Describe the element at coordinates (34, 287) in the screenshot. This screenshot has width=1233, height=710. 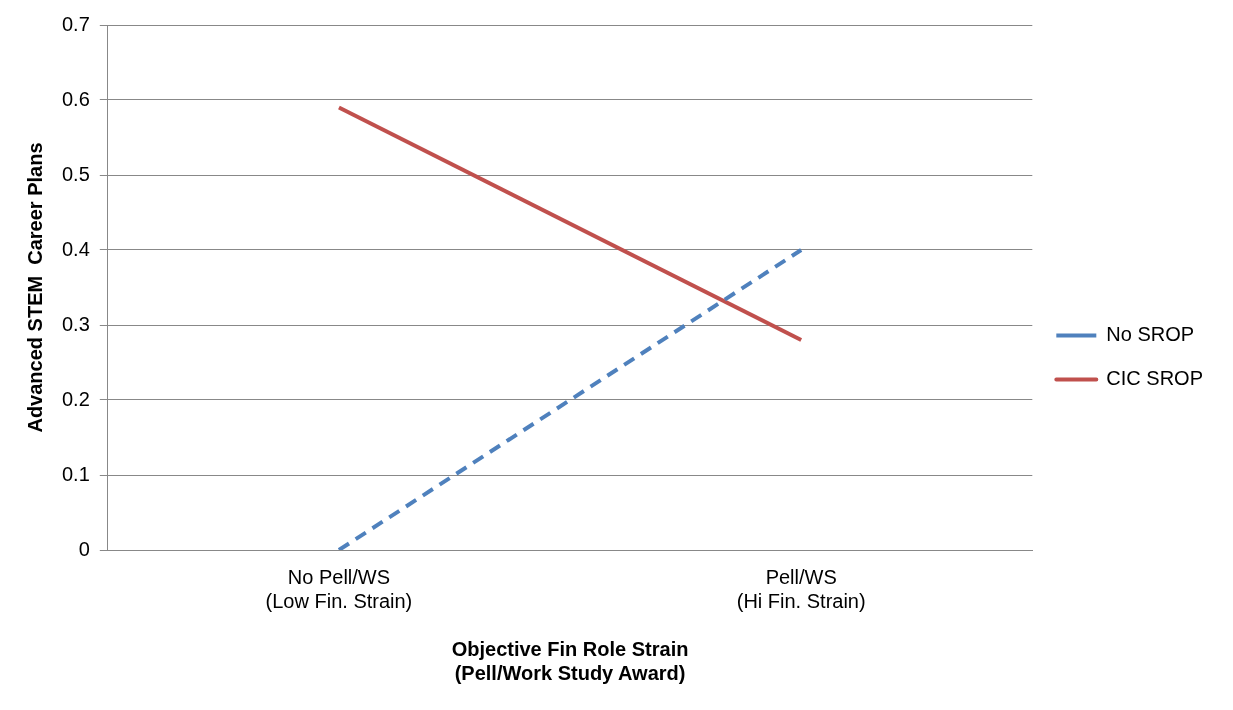
I see `y-axis-title: Advanced STEM Career Plans` at that location.